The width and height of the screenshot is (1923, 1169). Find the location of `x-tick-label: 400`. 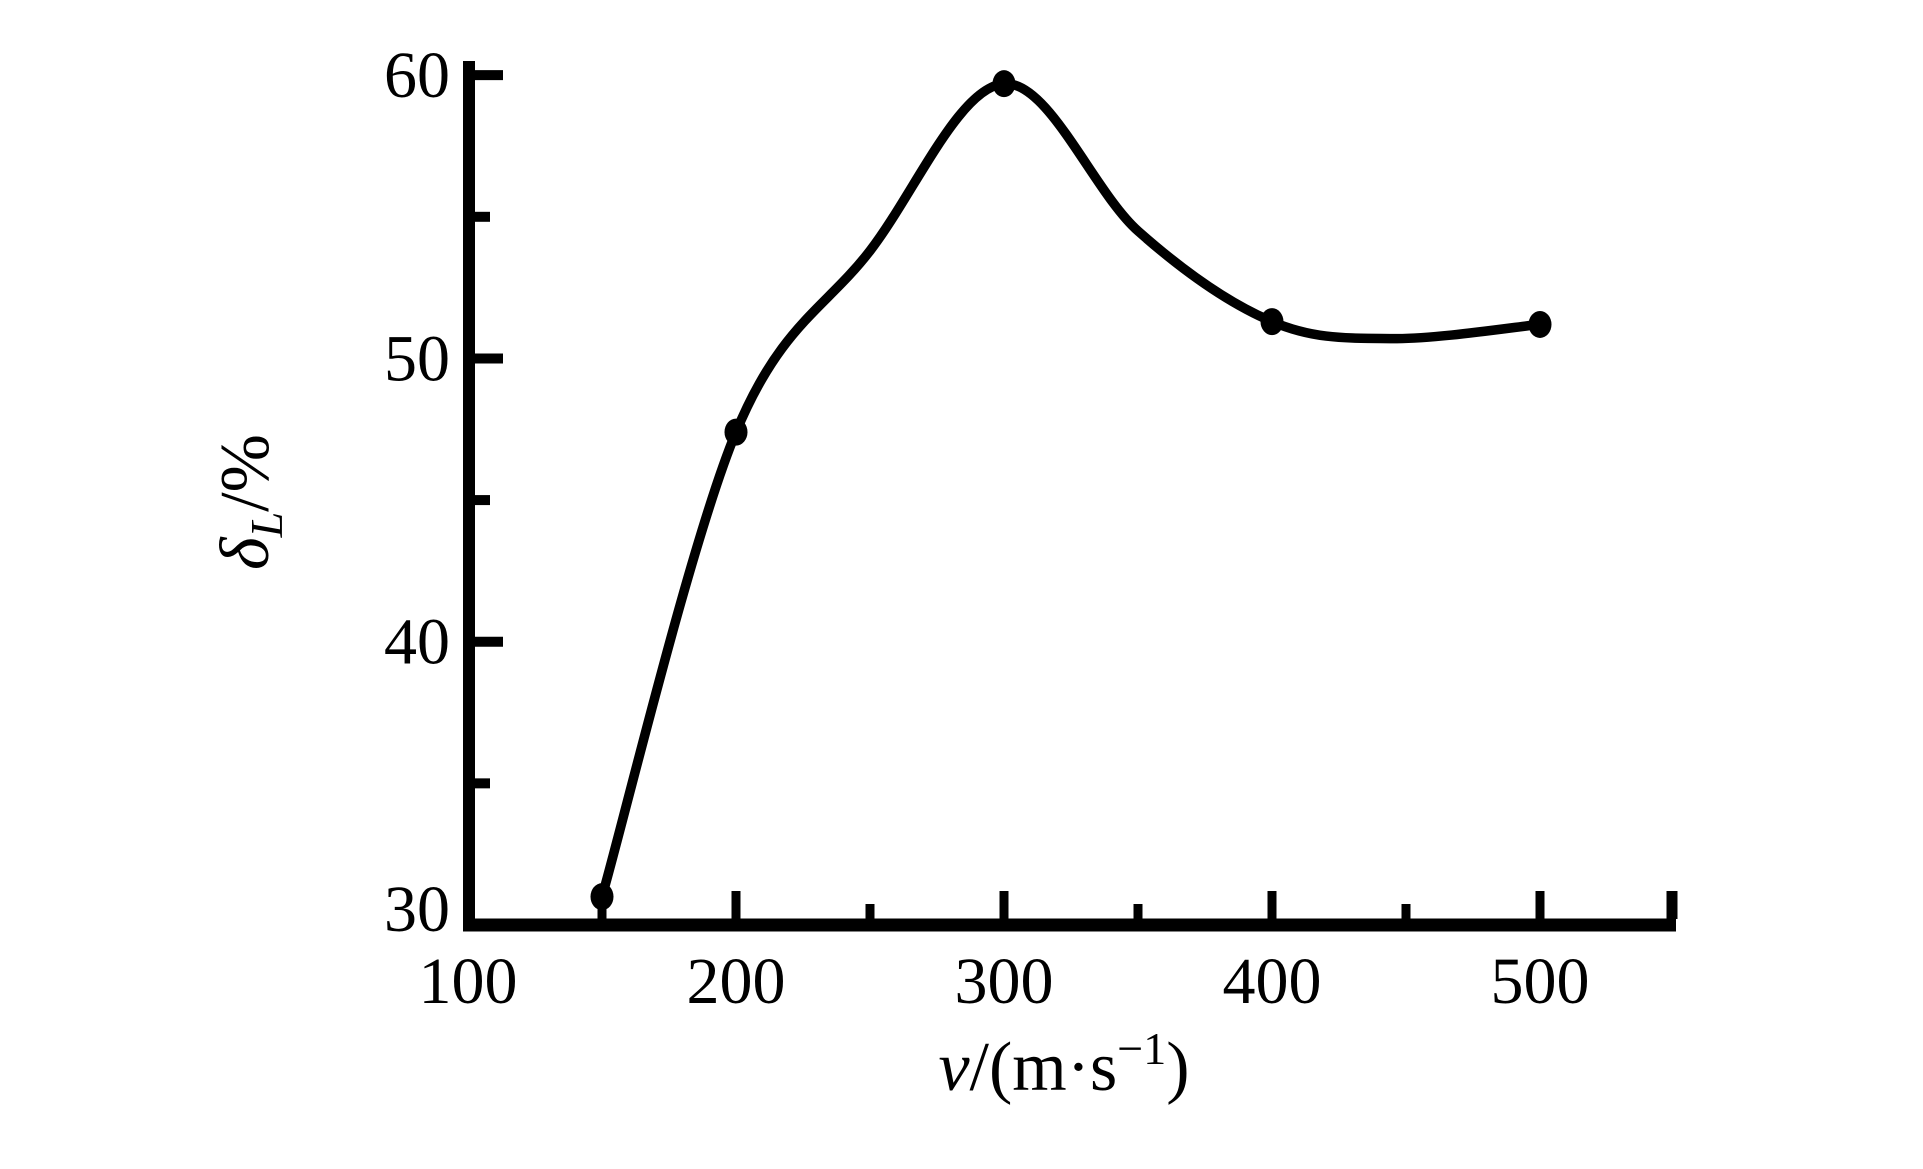

x-tick-label: 400 is located at coordinates (1272, 981).